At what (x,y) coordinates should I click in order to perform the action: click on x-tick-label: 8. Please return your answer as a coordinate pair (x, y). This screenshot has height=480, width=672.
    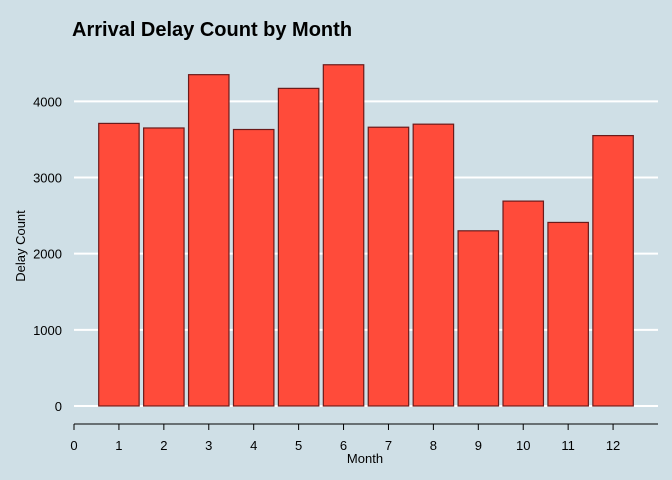
    Looking at the image, I should click on (433, 445).